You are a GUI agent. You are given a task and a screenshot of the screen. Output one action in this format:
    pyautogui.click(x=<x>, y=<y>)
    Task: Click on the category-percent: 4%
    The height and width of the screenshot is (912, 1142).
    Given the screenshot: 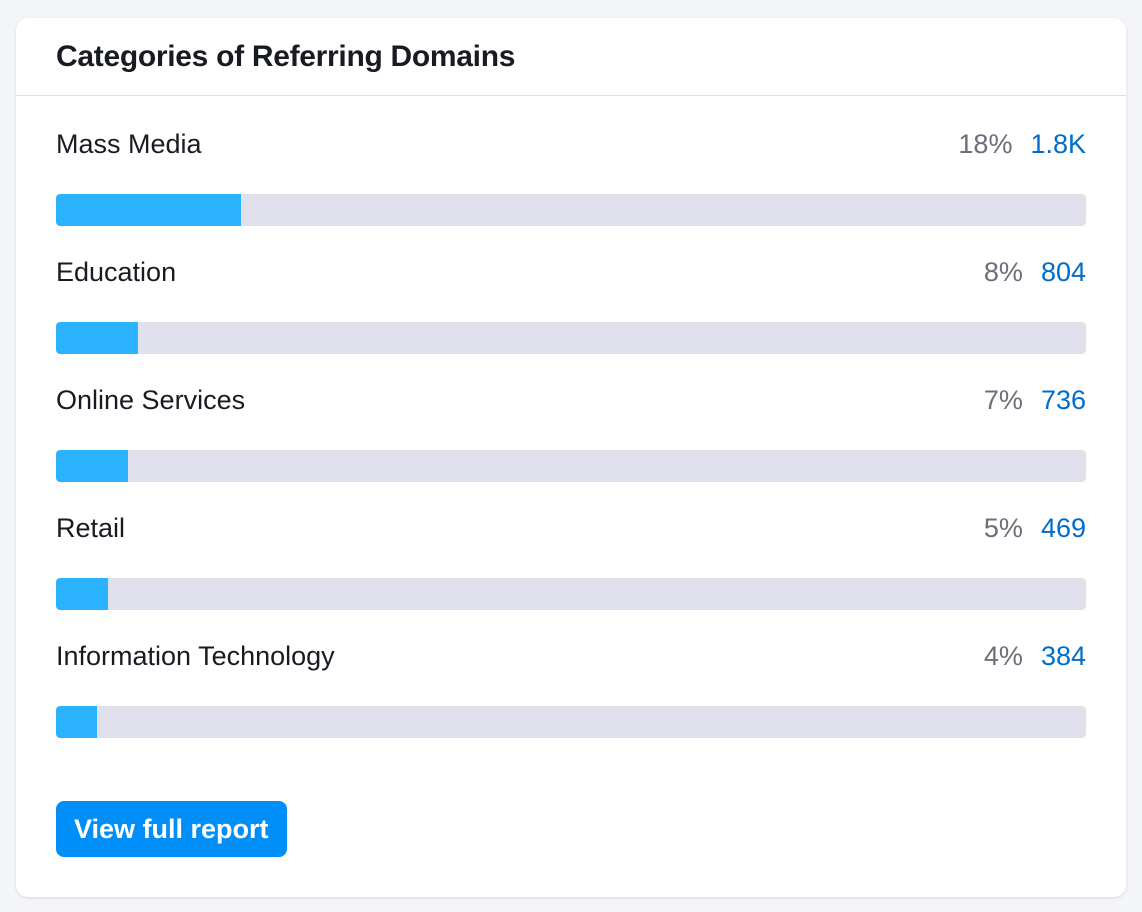 What is the action you would take?
    pyautogui.click(x=1003, y=656)
    